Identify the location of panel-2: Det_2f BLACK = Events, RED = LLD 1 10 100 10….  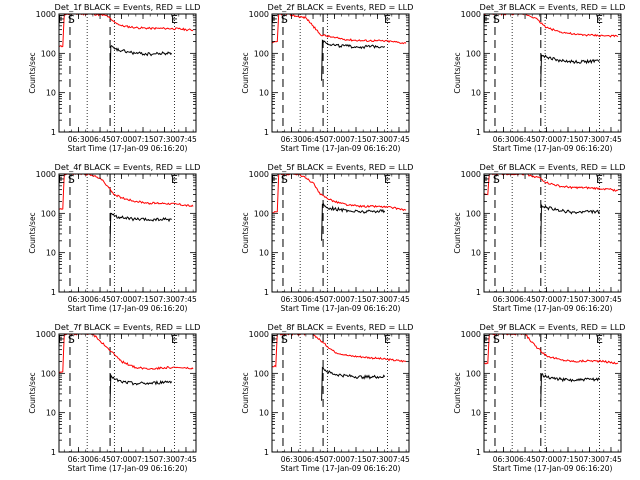
(327, 77).